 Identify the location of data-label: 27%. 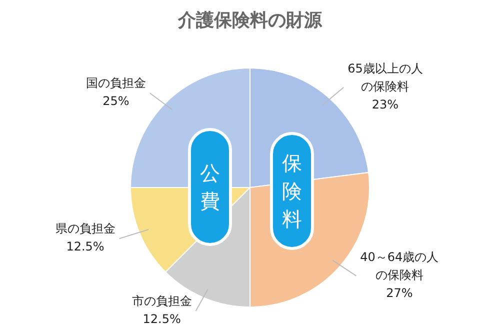
(399, 293).